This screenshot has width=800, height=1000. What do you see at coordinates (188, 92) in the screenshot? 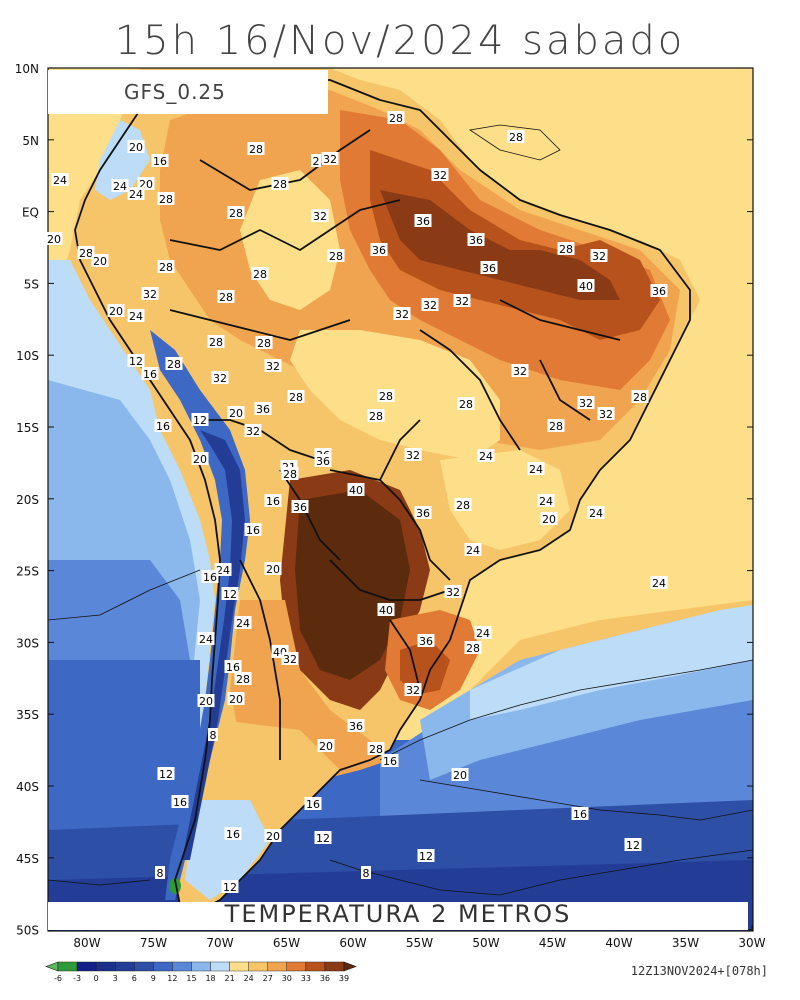
I see `model-label: GFS_0.25` at bounding box center [188, 92].